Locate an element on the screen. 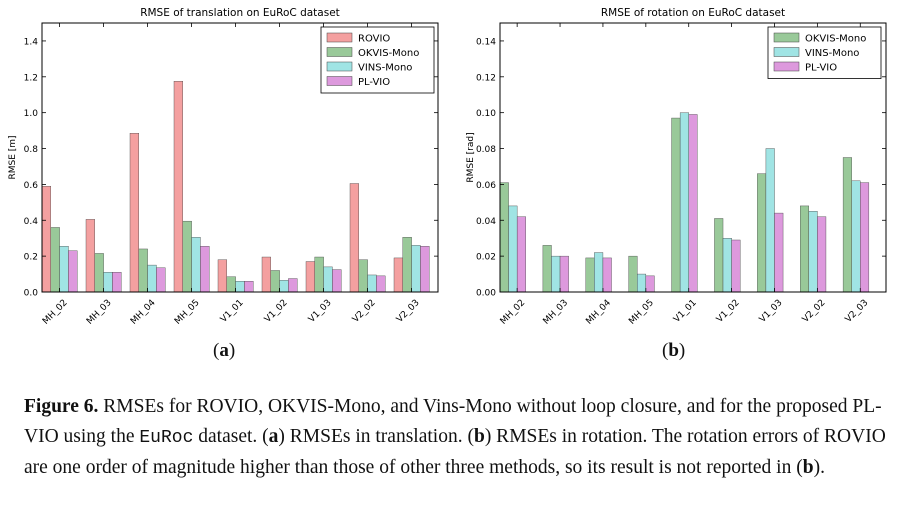 The image size is (915, 521). y-tick-label: 0.4 is located at coordinates (31, 222).